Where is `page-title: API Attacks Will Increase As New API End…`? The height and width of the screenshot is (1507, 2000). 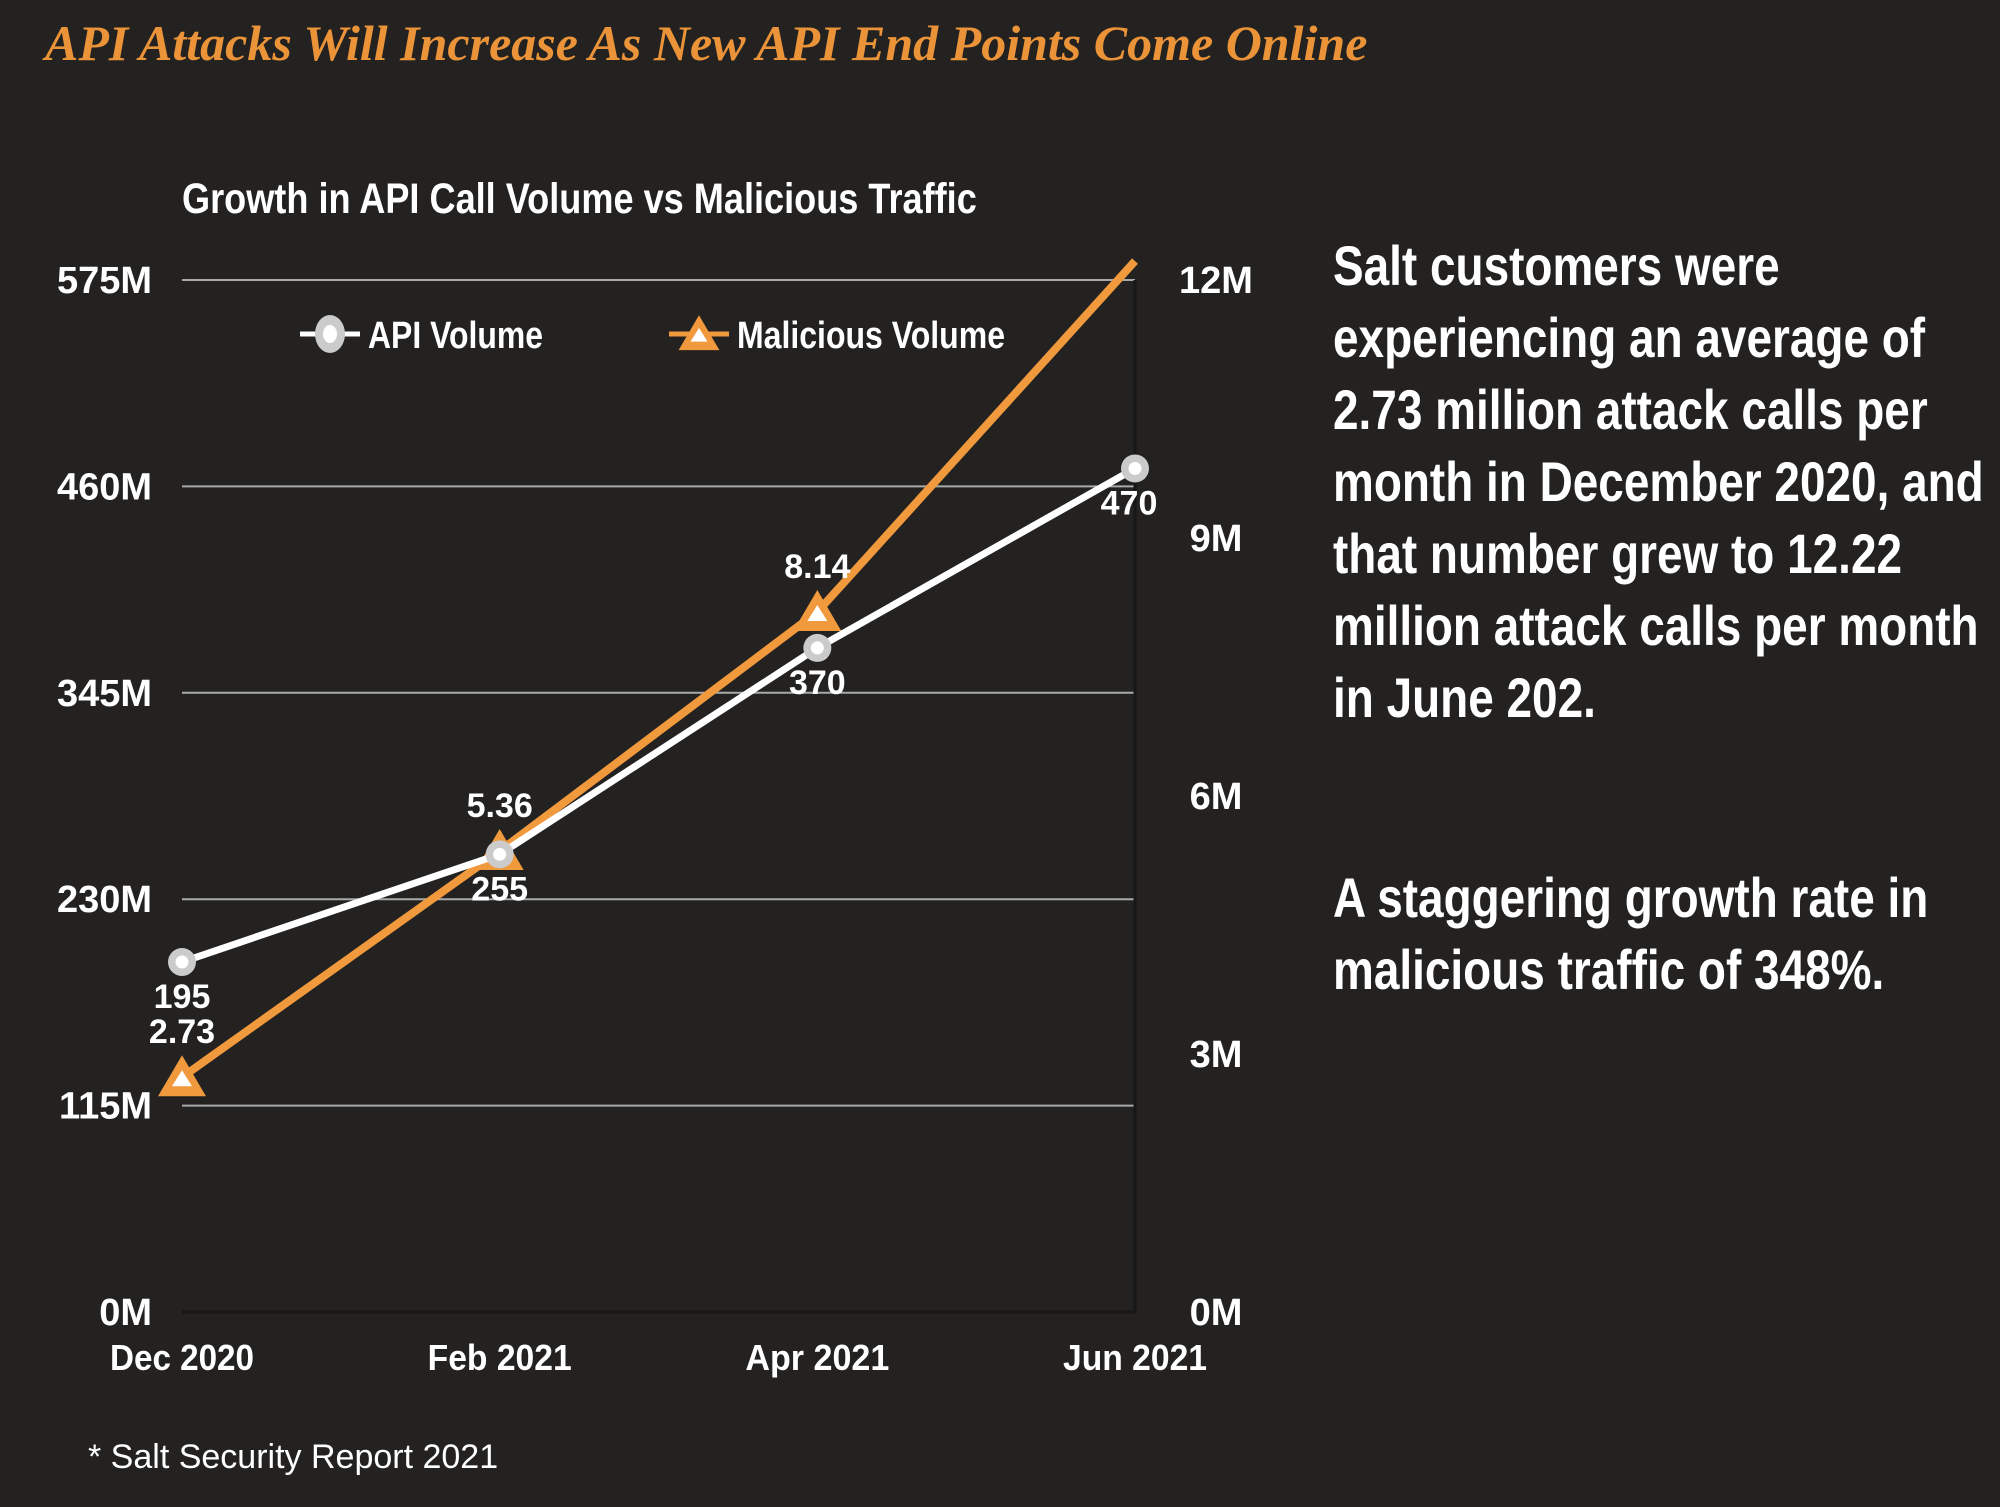
page-title: API Attacks Will Increase As New API End… is located at coordinates (706, 43).